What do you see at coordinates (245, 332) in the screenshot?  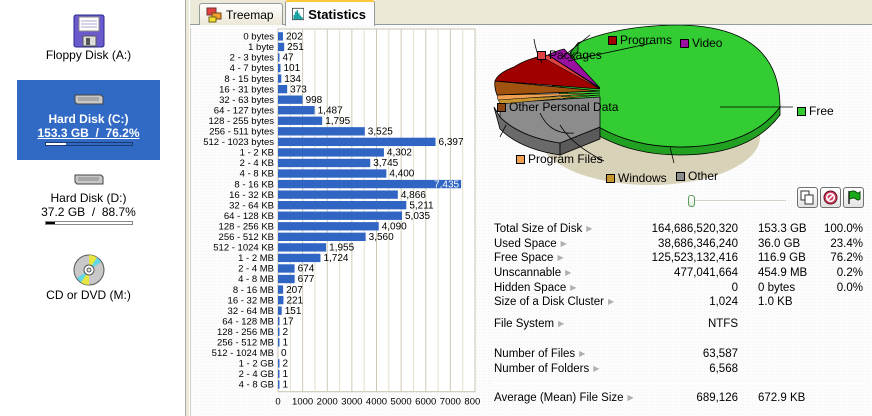 I see `category-label: 128 - 256 MB` at bounding box center [245, 332].